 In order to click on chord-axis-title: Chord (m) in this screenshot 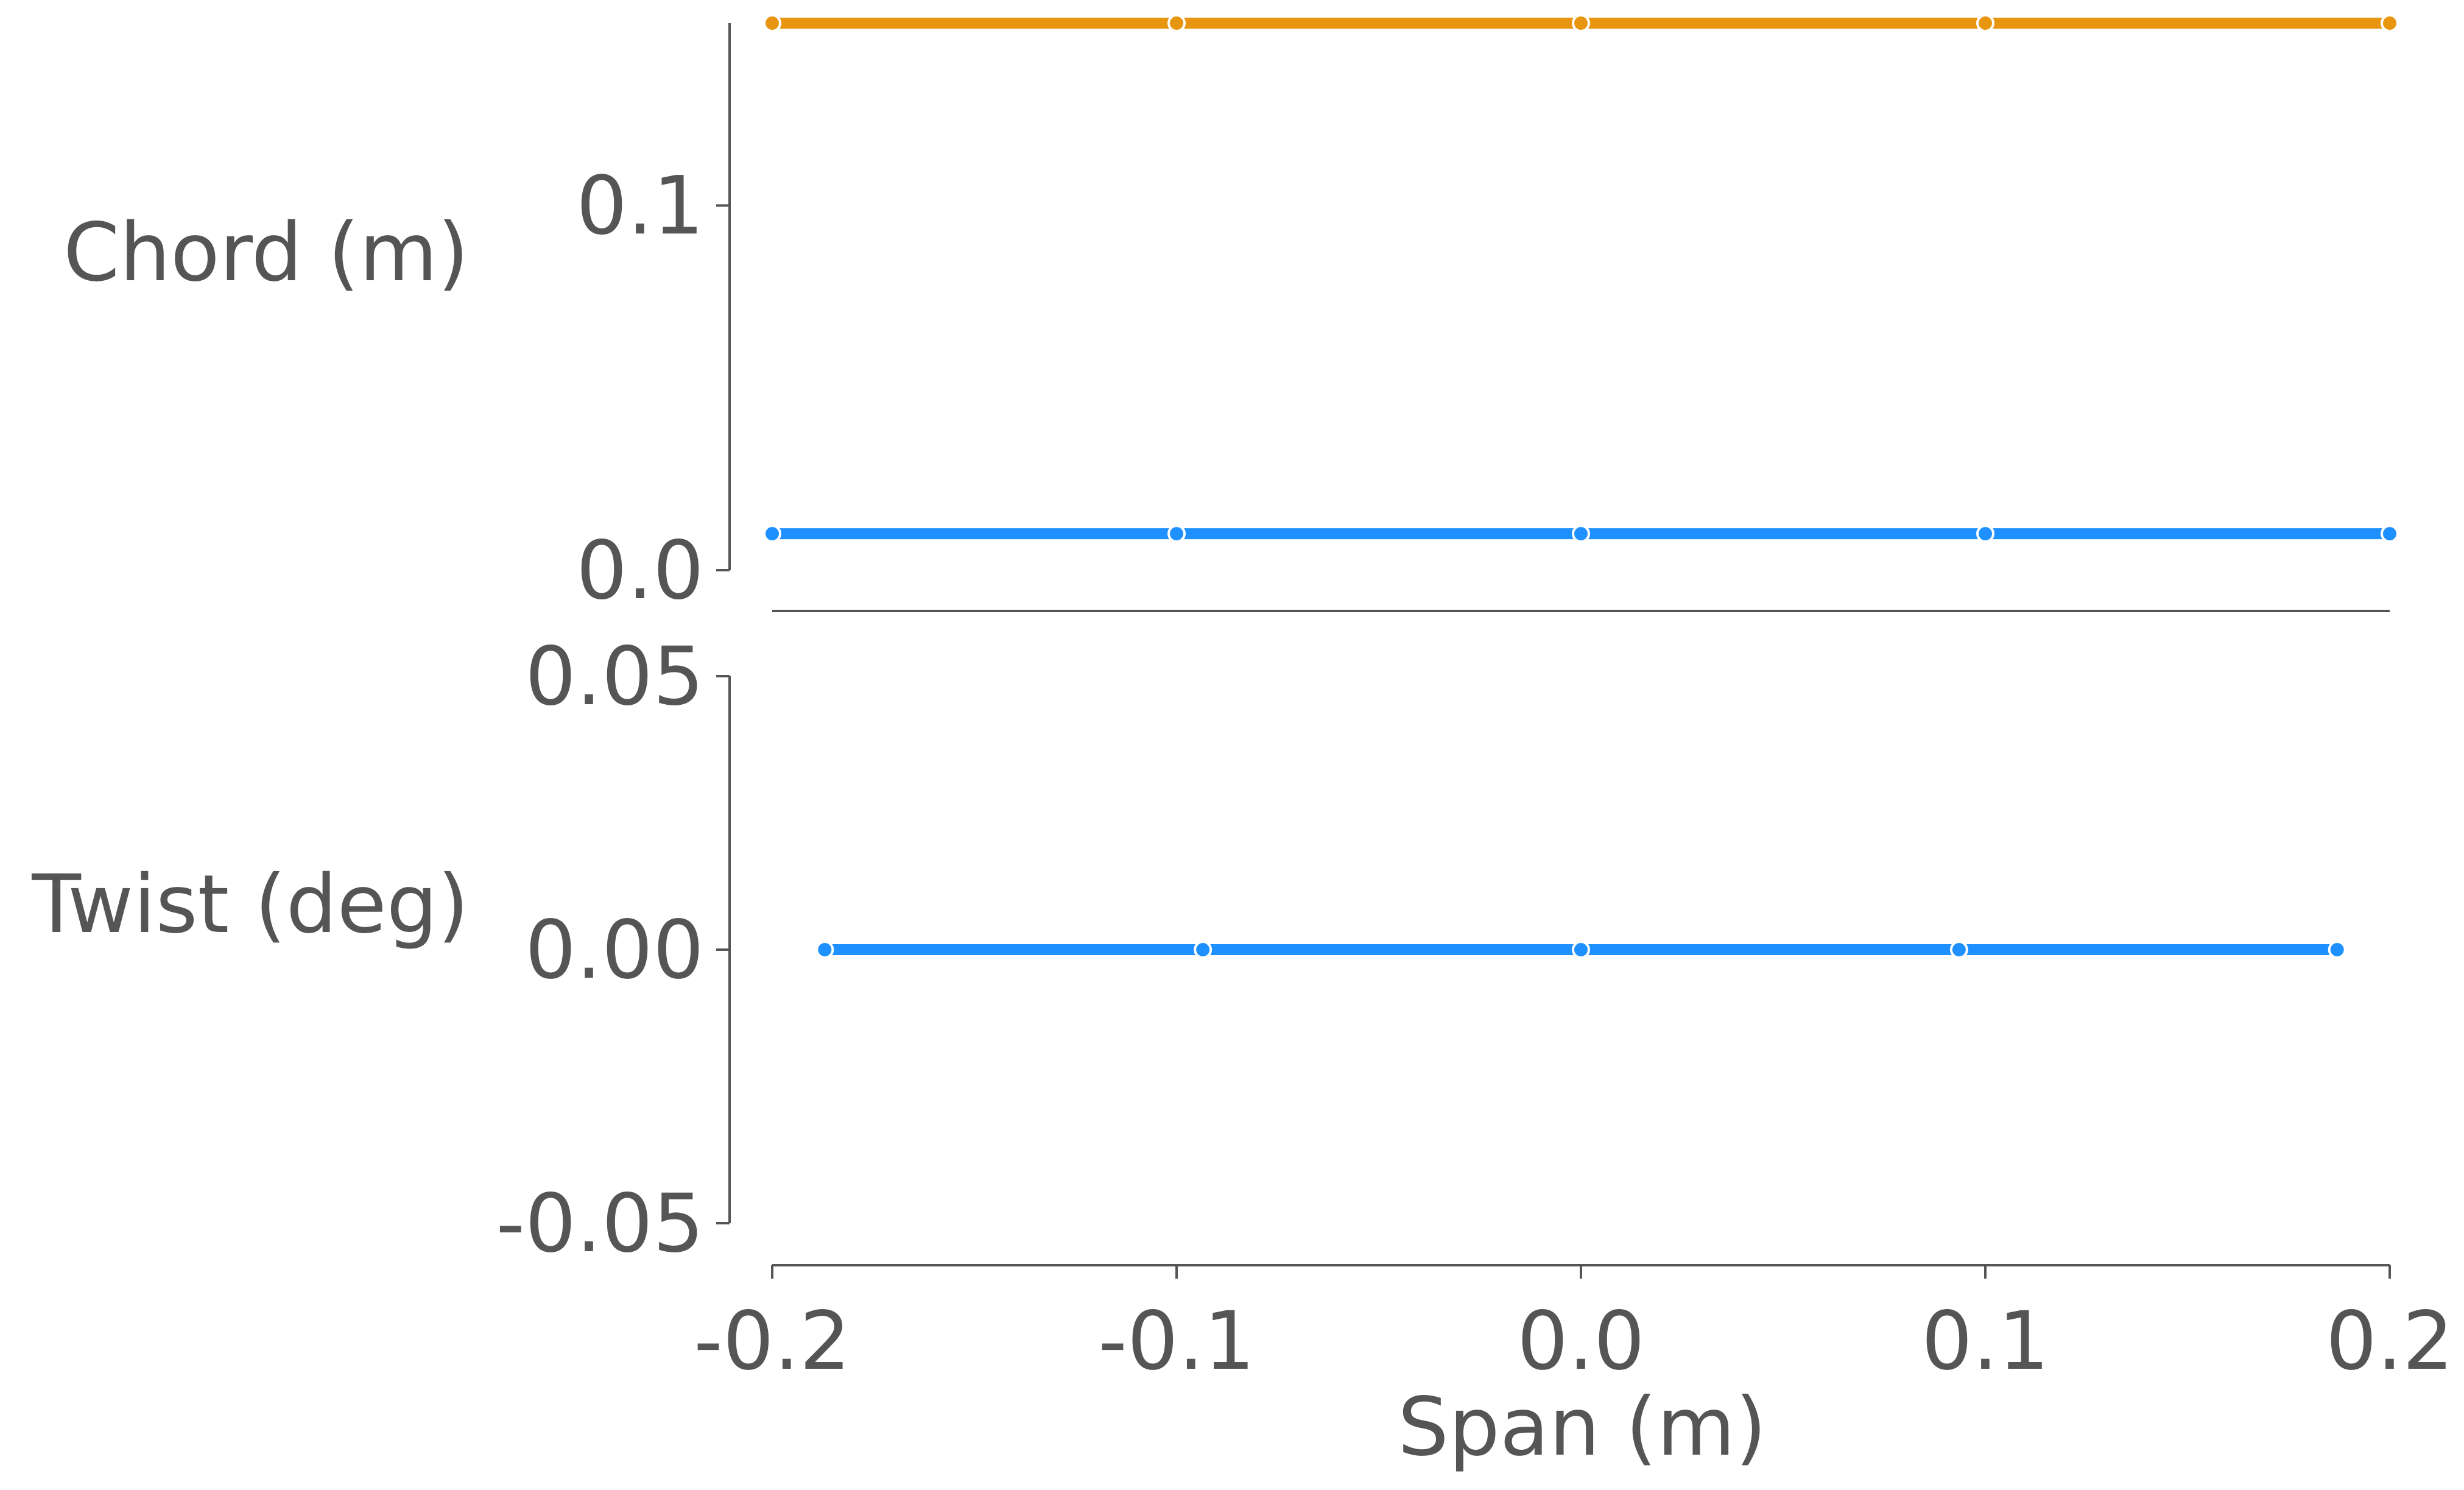, I will do `click(266, 253)`.